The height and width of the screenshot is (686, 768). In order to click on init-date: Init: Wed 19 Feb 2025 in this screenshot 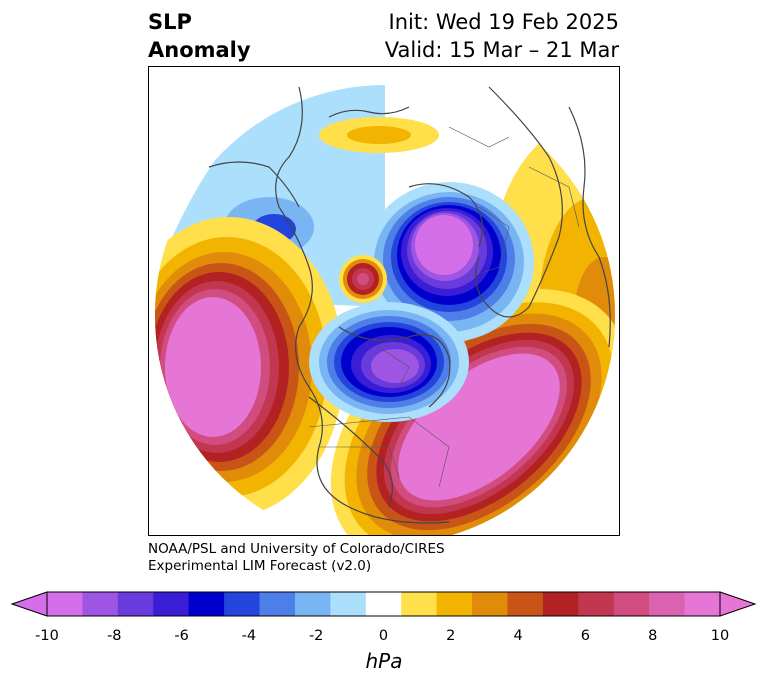, I will do `click(503, 22)`.